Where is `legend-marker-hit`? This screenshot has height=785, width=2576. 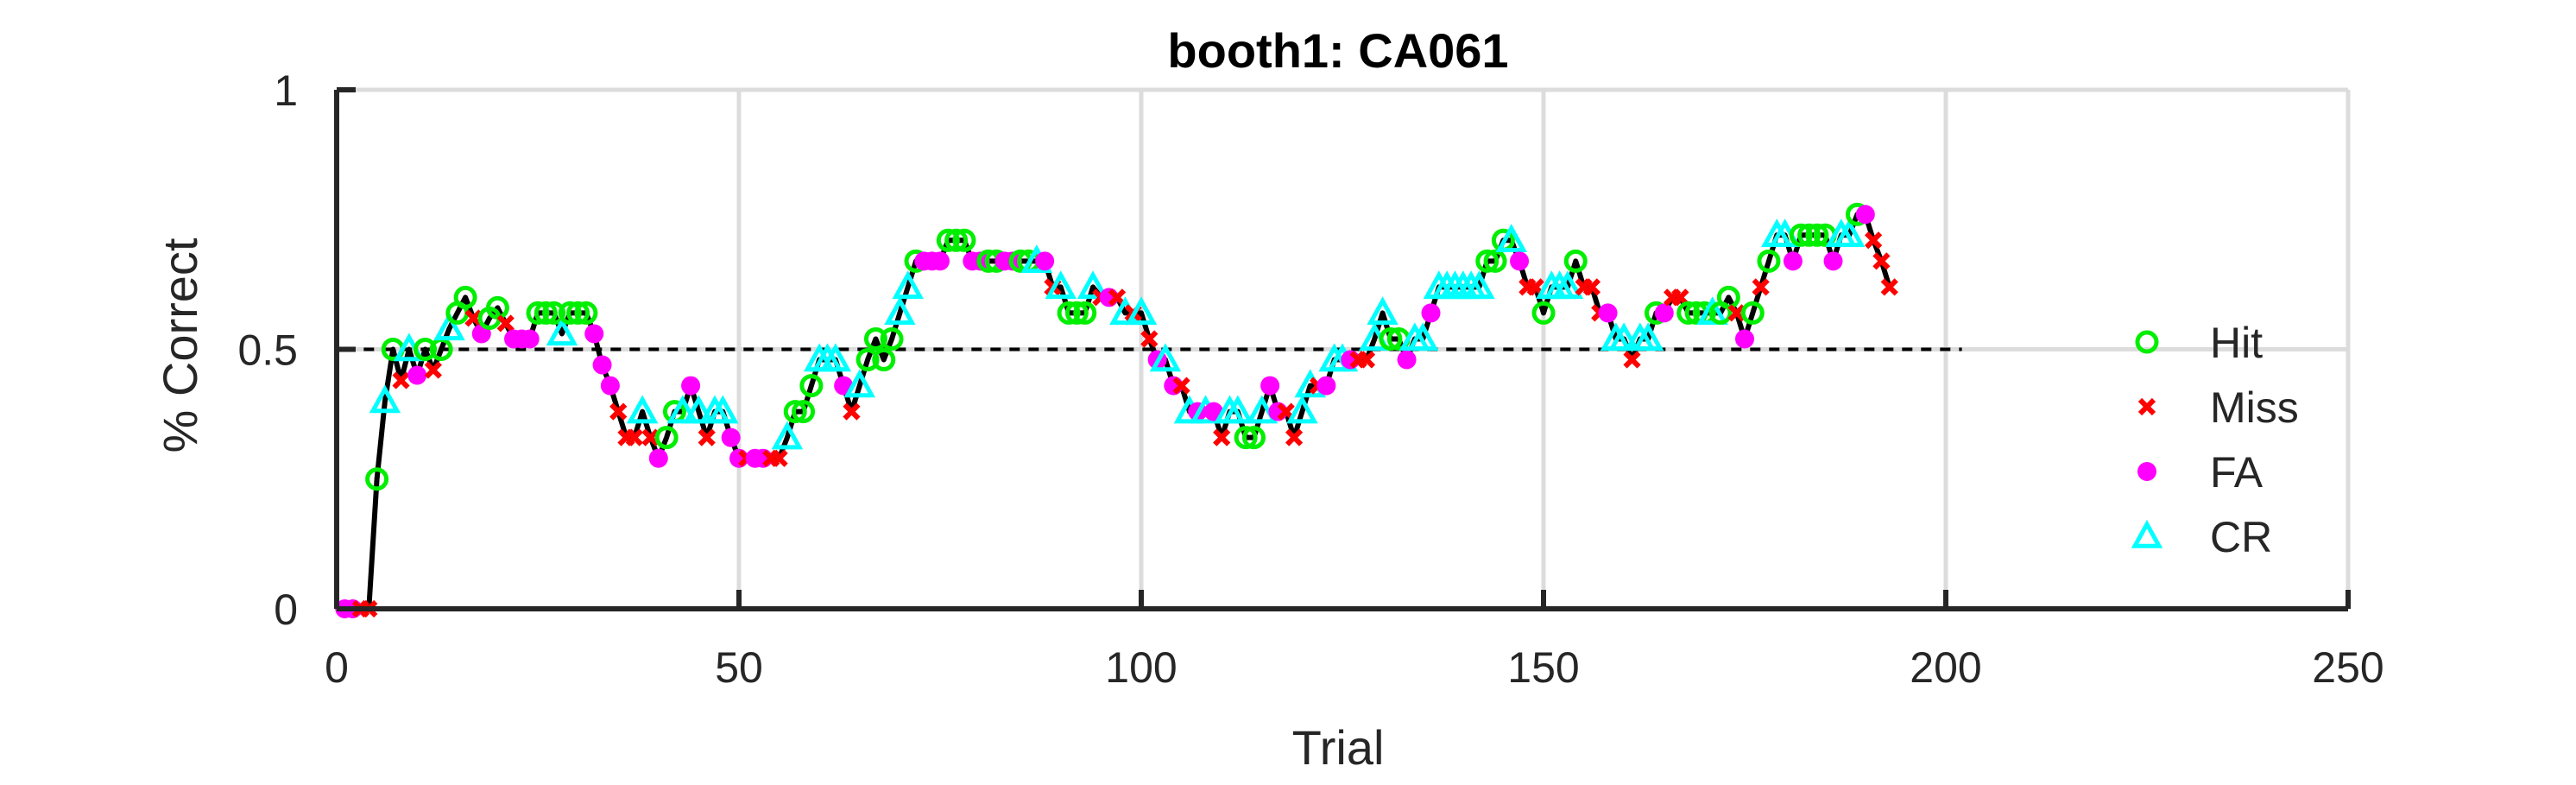 legend-marker-hit is located at coordinates (2147, 342).